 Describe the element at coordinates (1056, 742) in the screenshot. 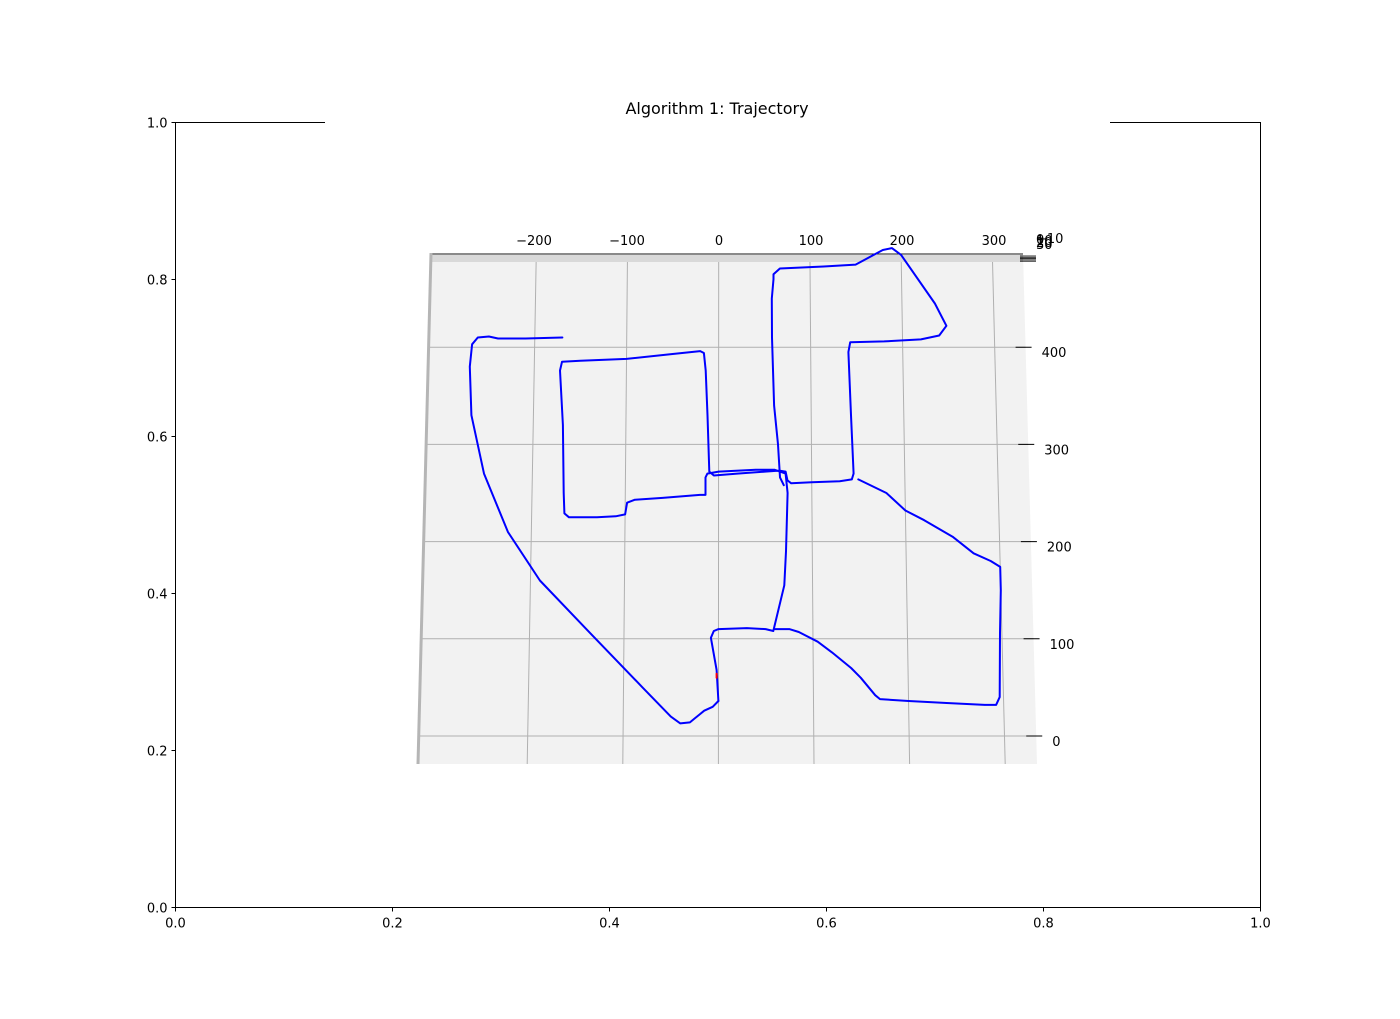

I see `axes3d-y-tick-label: 0` at that location.